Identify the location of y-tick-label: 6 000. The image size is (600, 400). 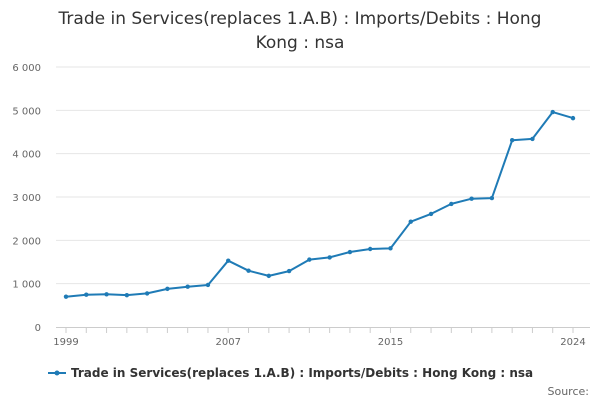
(26, 68).